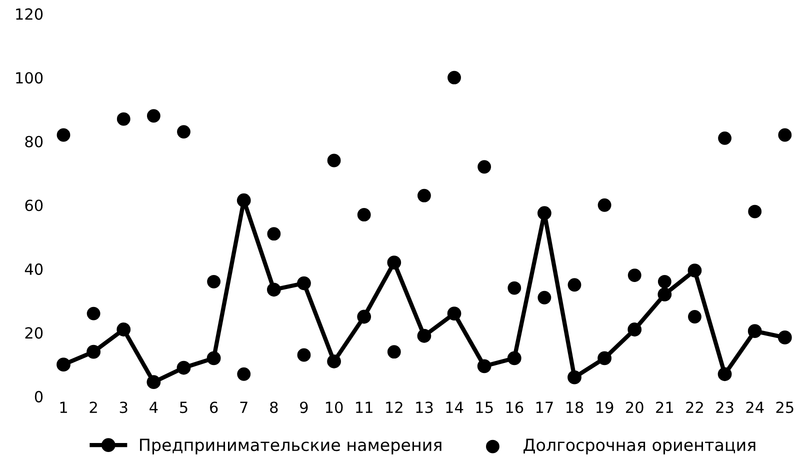 The height and width of the screenshot is (461, 808). What do you see at coordinates (694, 407) in the screenshot?
I see `x-tick-label: 22` at bounding box center [694, 407].